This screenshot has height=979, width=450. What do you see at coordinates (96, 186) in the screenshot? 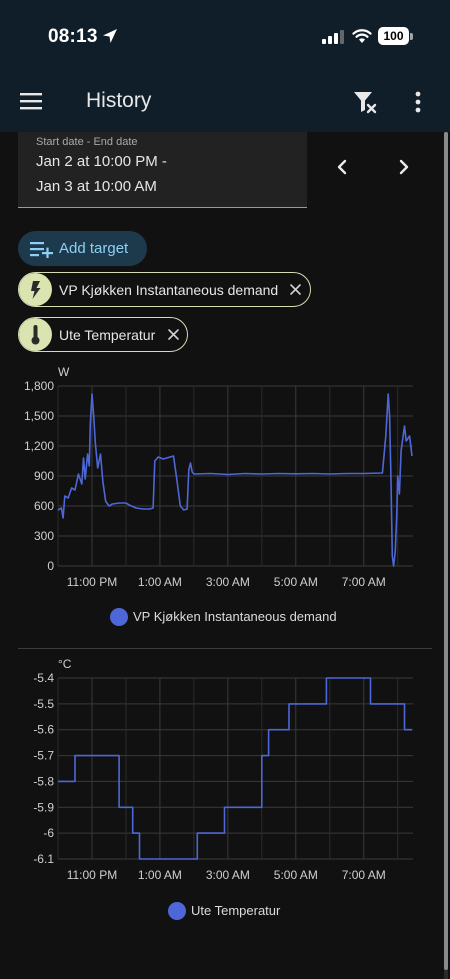
I see `date-range-end: Jan 3 at 10:00 AM` at bounding box center [96, 186].